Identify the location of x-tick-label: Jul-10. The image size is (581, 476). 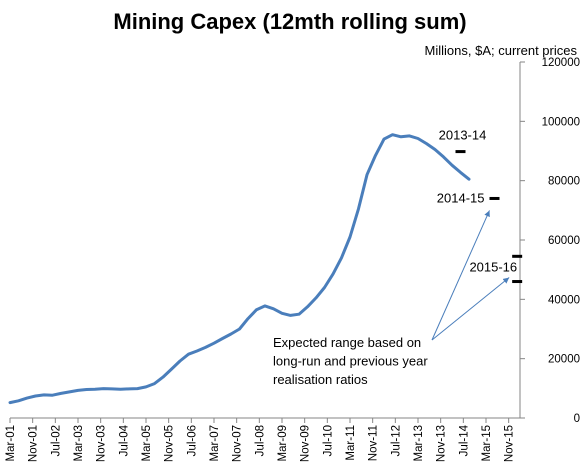
(328, 440).